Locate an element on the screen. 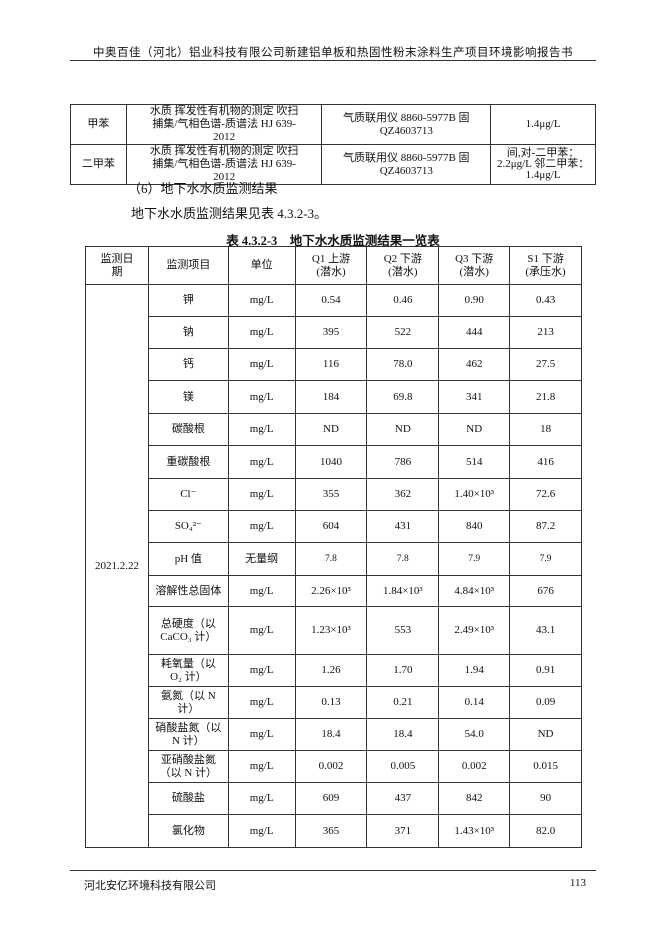 The width and height of the screenshot is (666, 929). value-cell: 54.0 is located at coordinates (474, 734).